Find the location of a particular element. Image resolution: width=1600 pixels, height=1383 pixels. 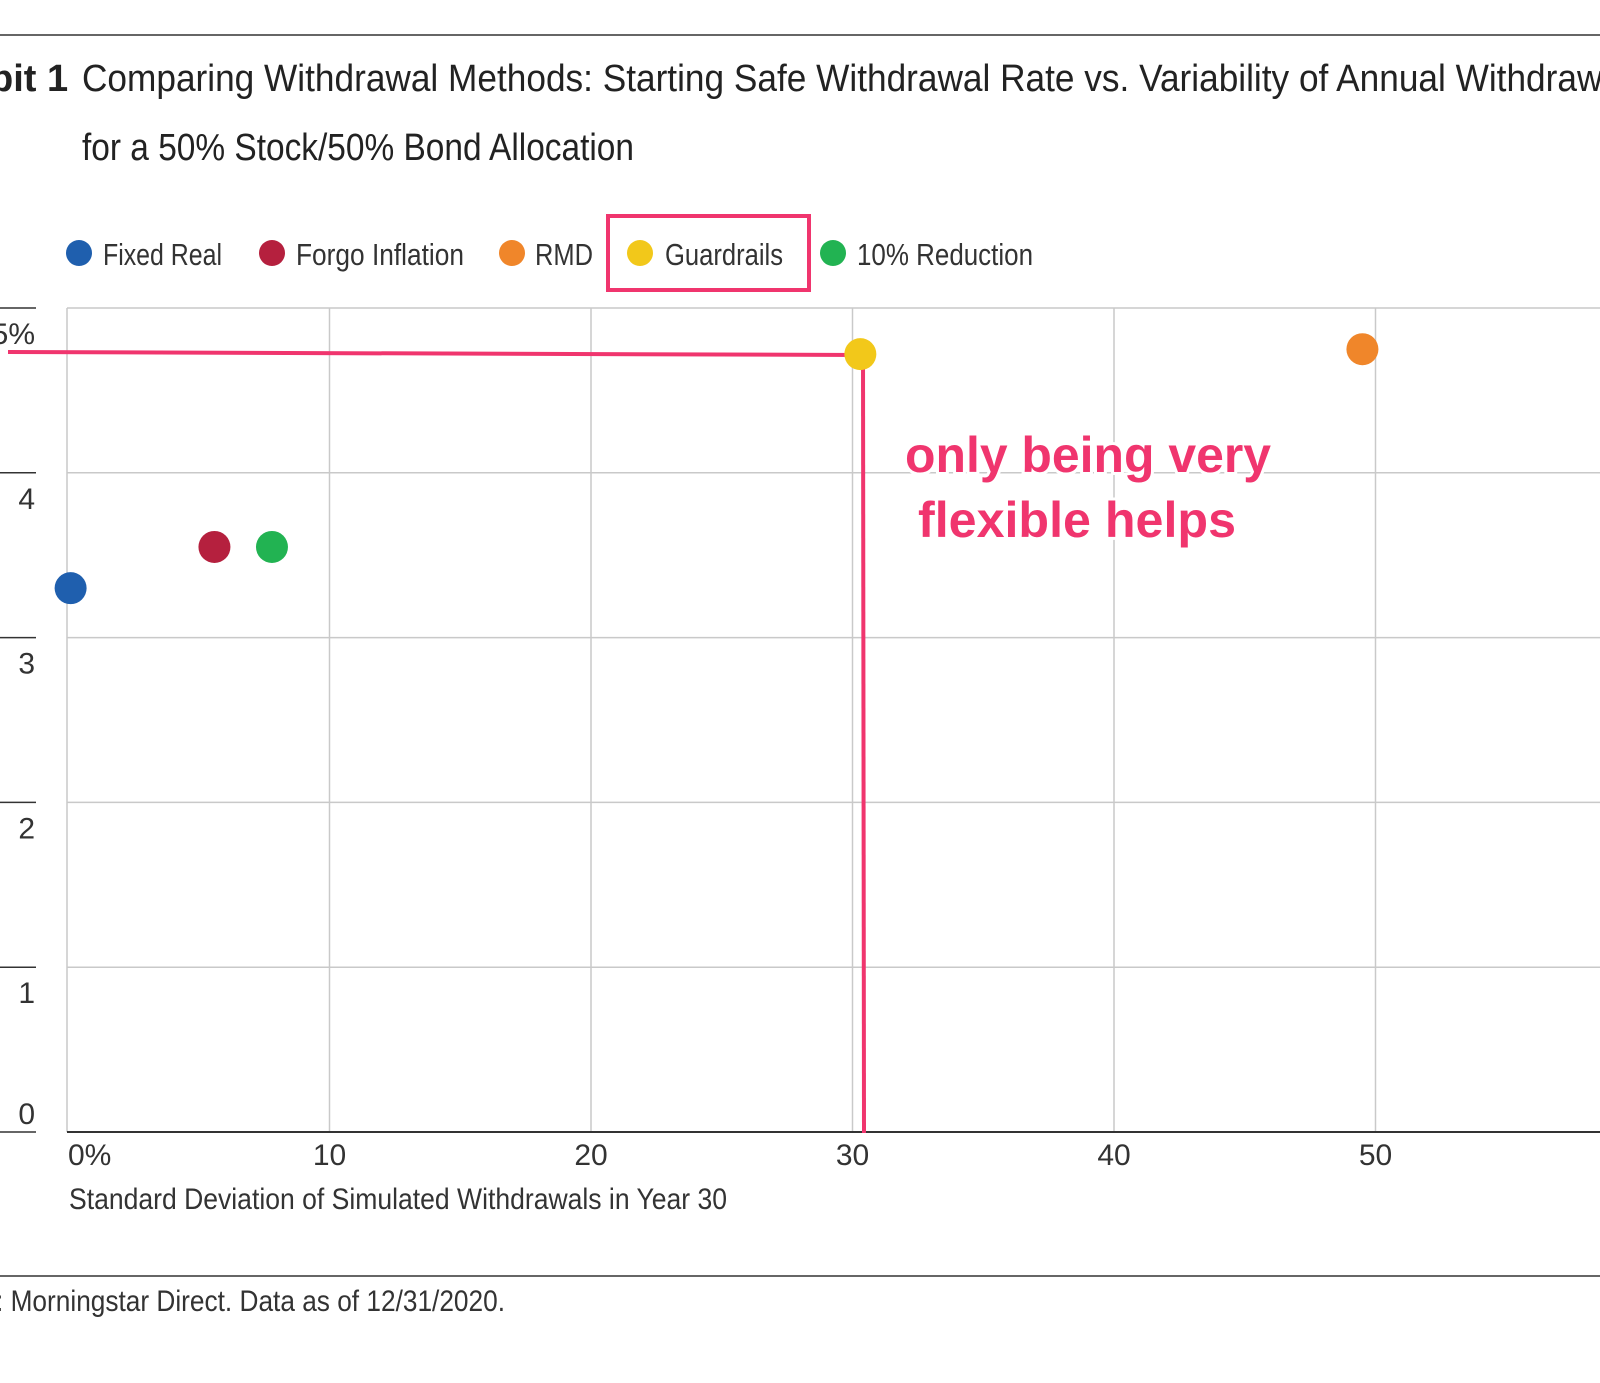

legend-label-rmd: RMD is located at coordinates (564, 254).